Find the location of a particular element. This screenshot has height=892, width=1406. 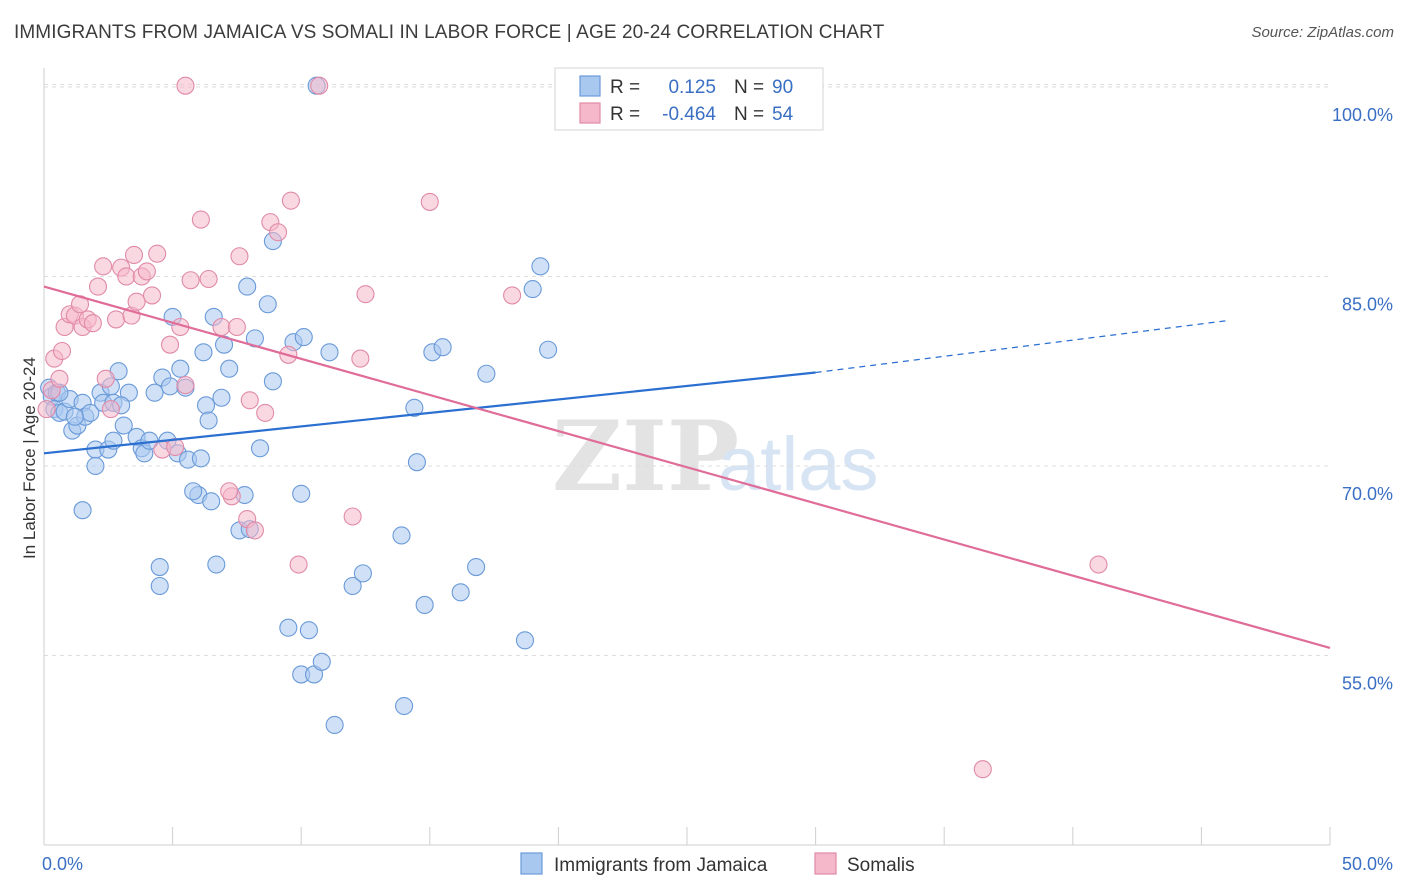

y-tick-label: 70.0% is located at coordinates (1367, 494).